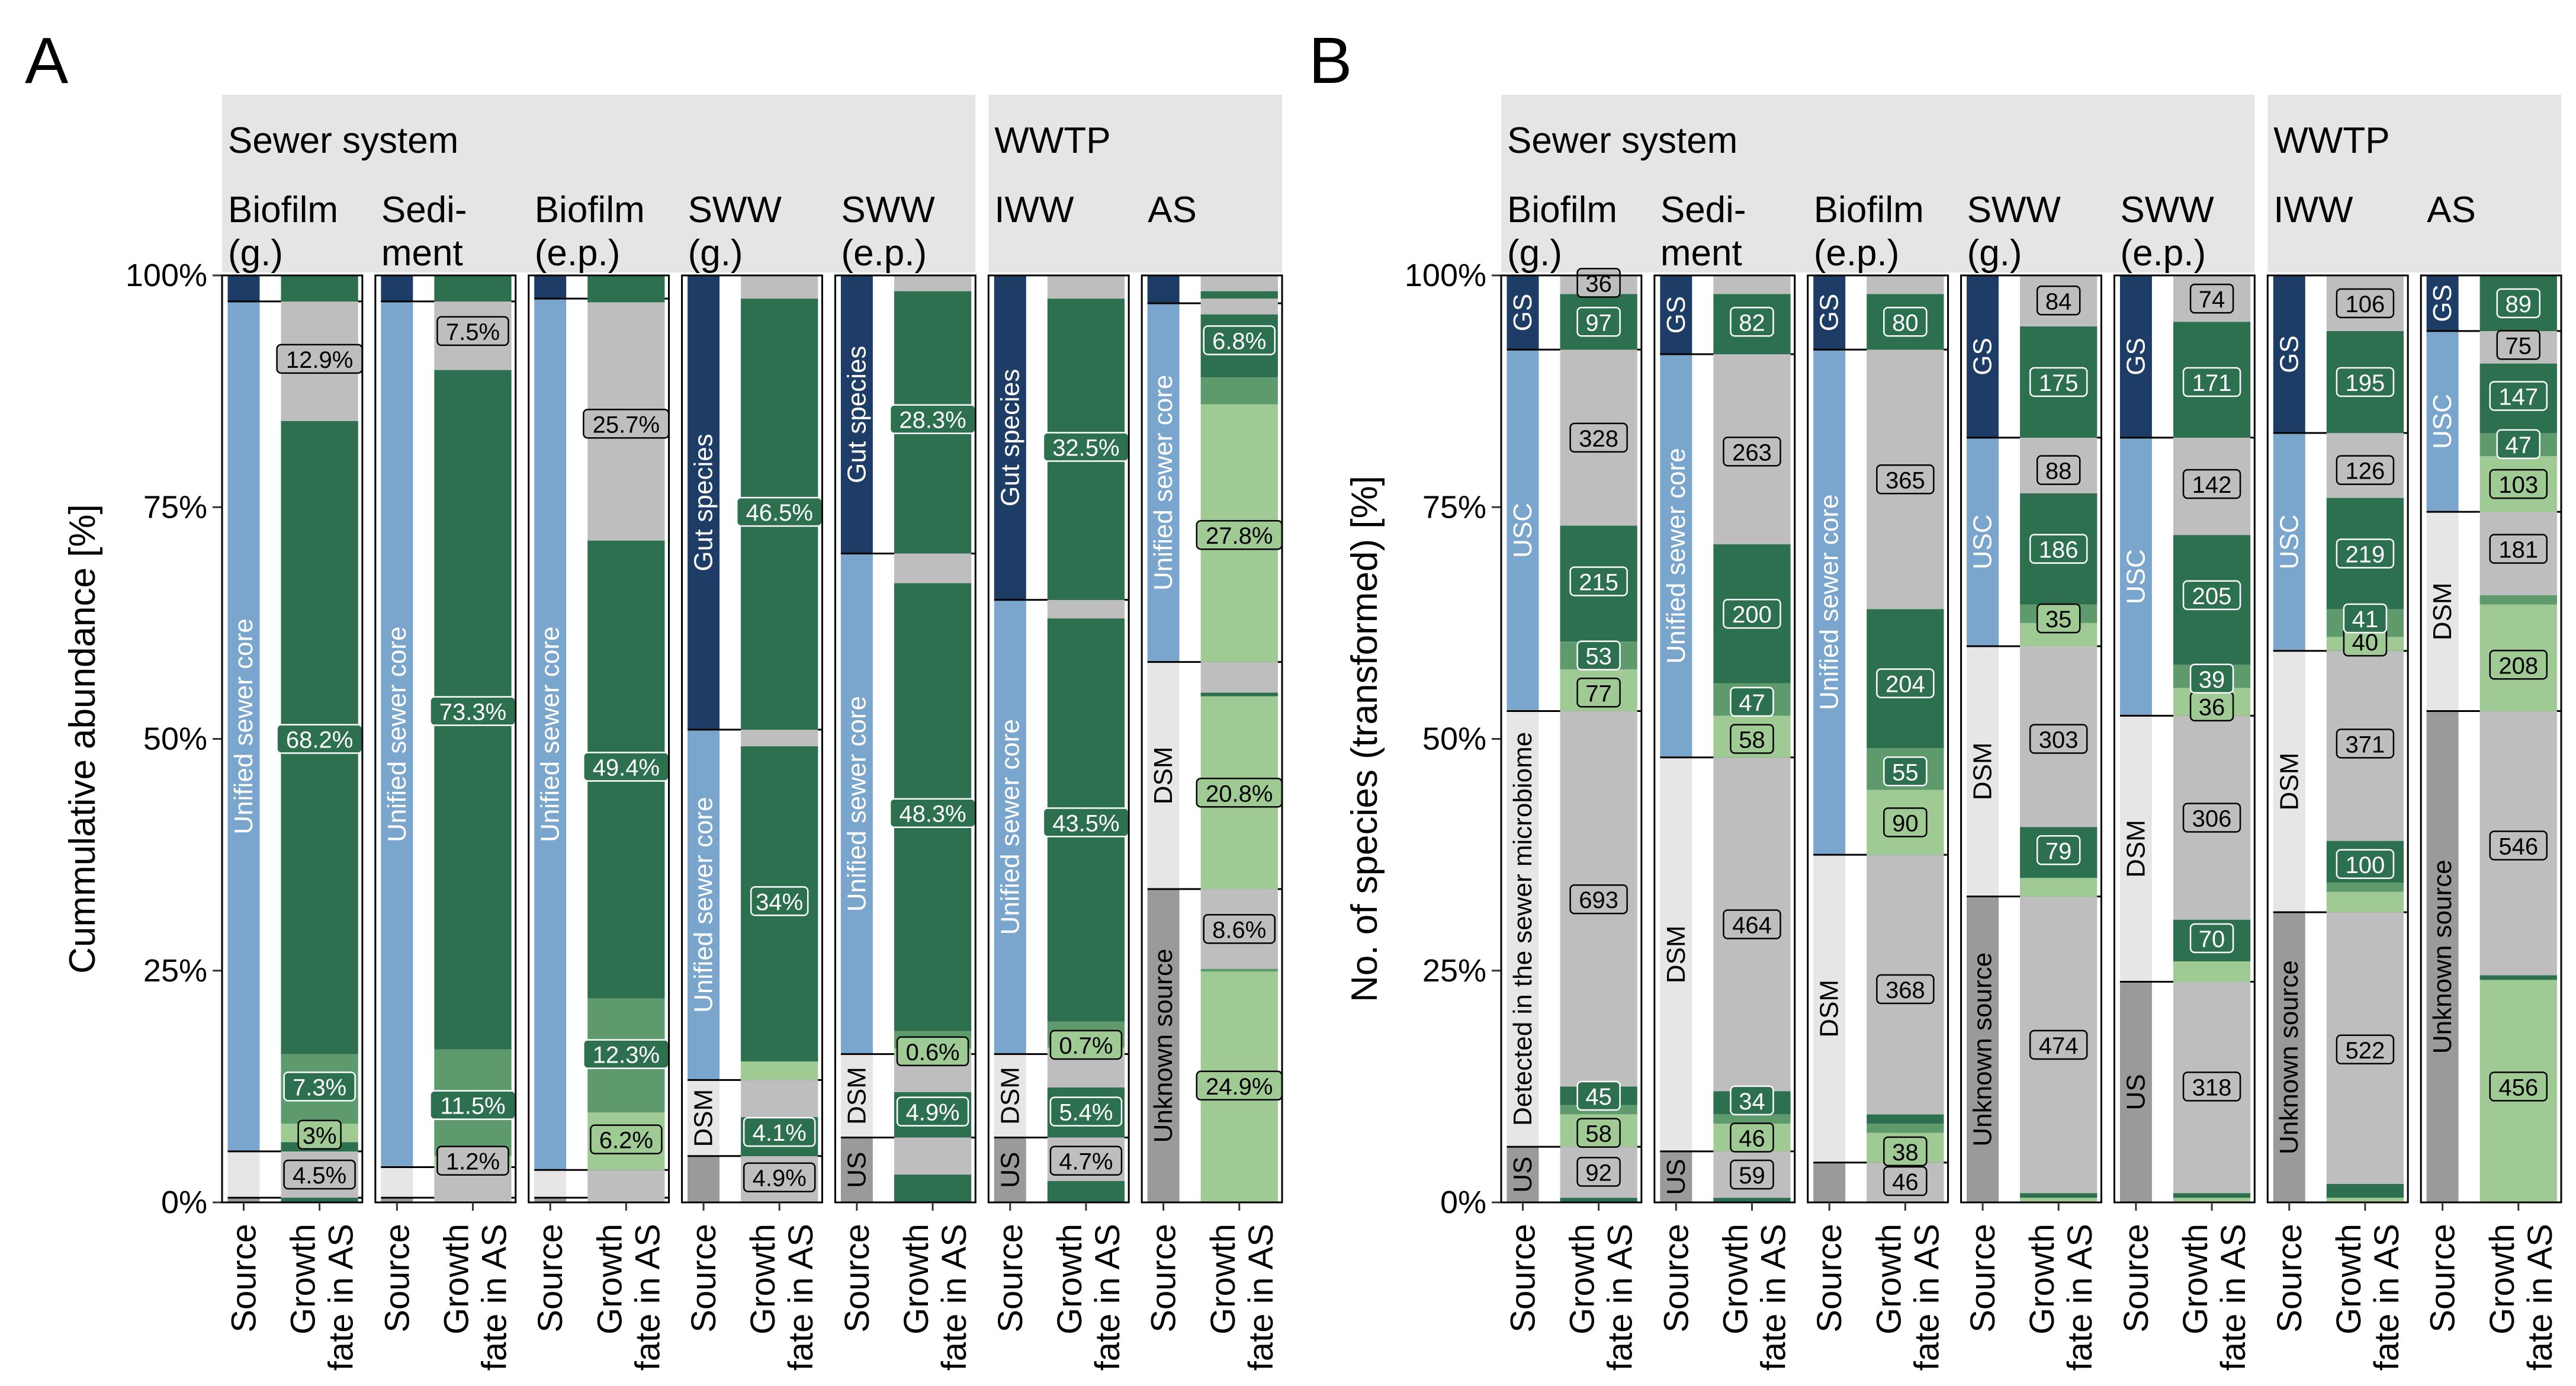 This screenshot has width=2576, height=1386. I want to click on panel-b-facet-2-value-label: 263, so click(1752, 452).